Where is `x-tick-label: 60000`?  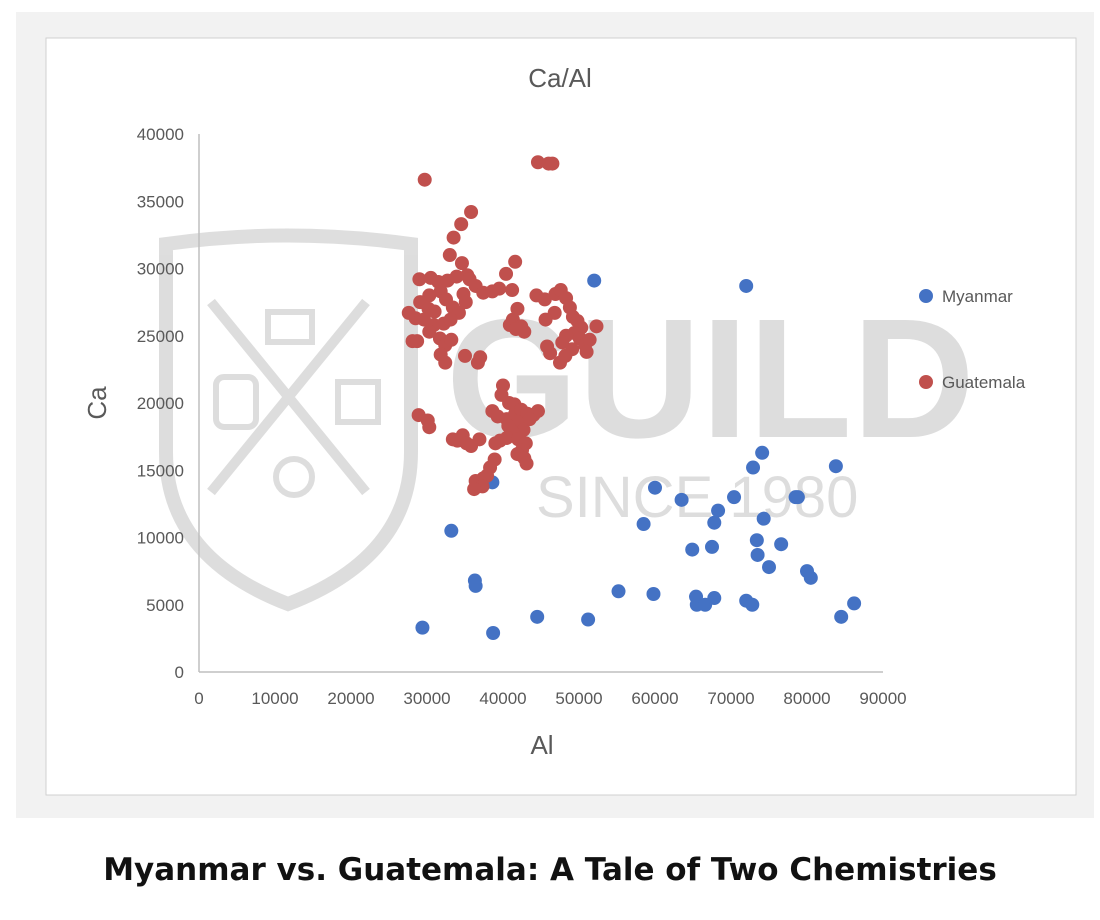
x-tick-label: 60000 is located at coordinates (654, 698).